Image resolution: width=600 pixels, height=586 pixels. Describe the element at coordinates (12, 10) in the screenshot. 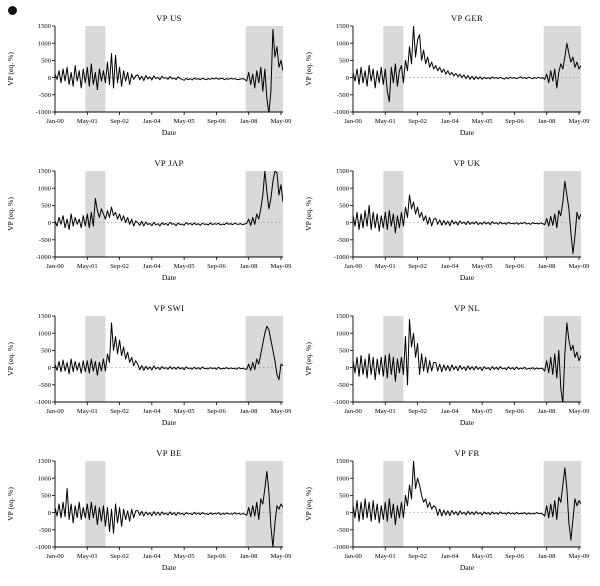

I see `stray-mark` at that location.